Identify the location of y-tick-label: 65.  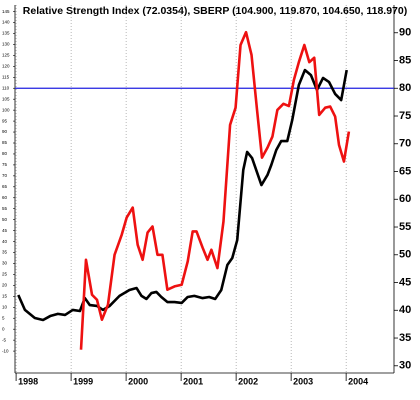
(5, 186).